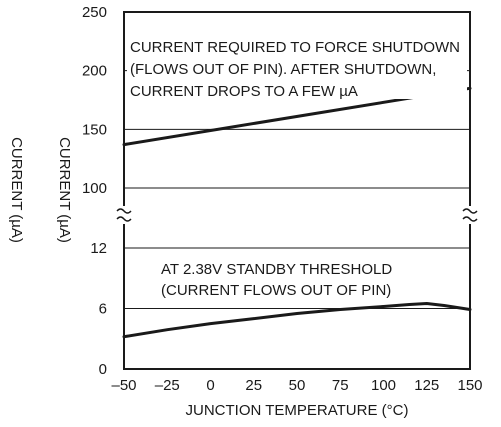 The image size is (501, 427). I want to click on x-tick-label-2: 0, so click(210, 385).